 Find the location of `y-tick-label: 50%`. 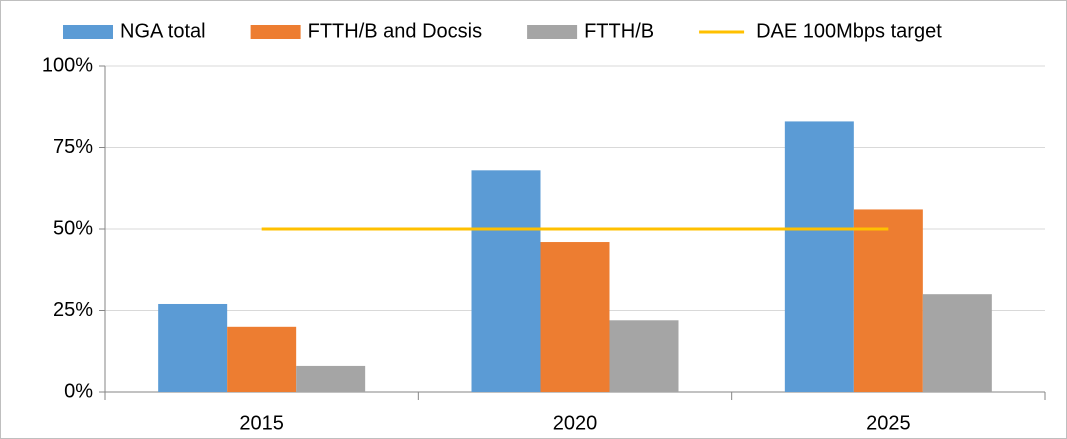

y-tick-label: 50% is located at coordinates (73, 228).